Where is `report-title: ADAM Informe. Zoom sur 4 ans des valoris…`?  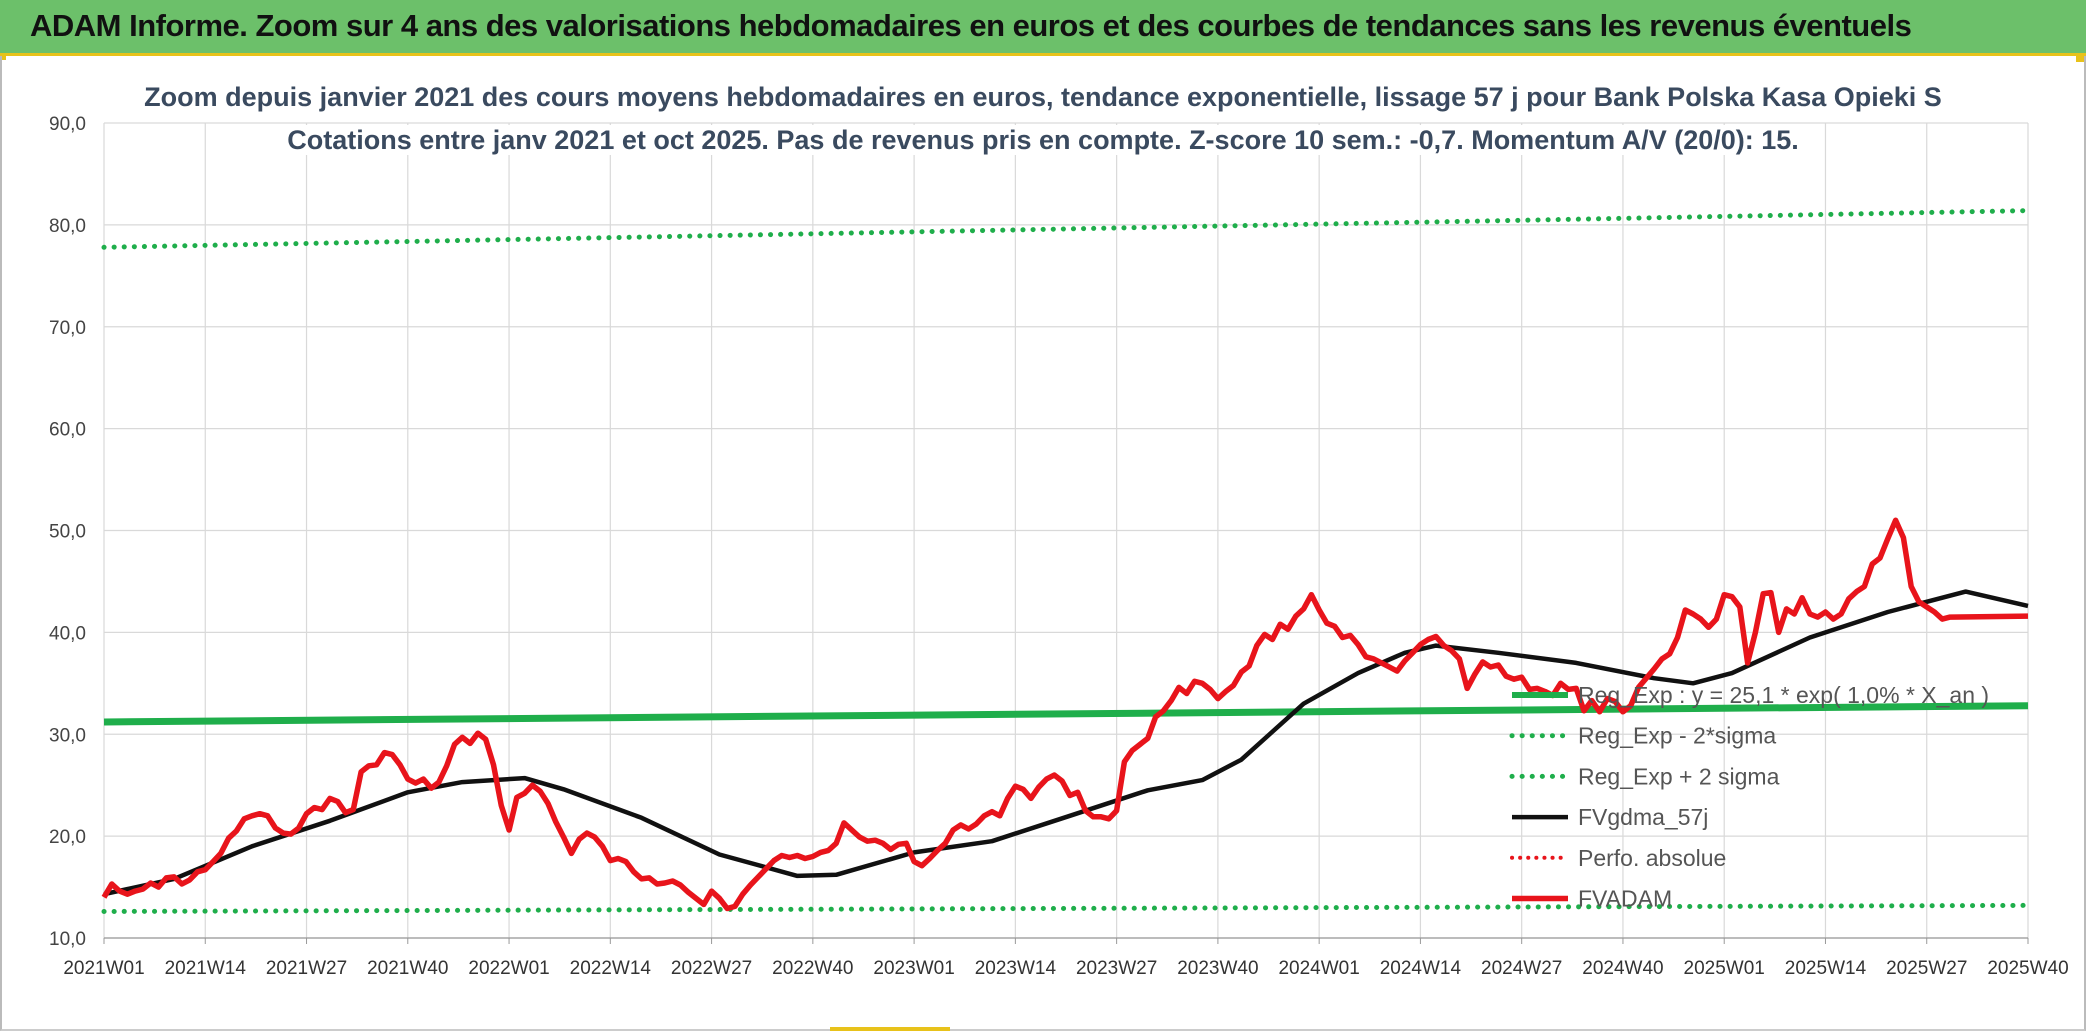 report-title: ADAM Informe. Zoom sur 4 ans des valoris… is located at coordinates (971, 25).